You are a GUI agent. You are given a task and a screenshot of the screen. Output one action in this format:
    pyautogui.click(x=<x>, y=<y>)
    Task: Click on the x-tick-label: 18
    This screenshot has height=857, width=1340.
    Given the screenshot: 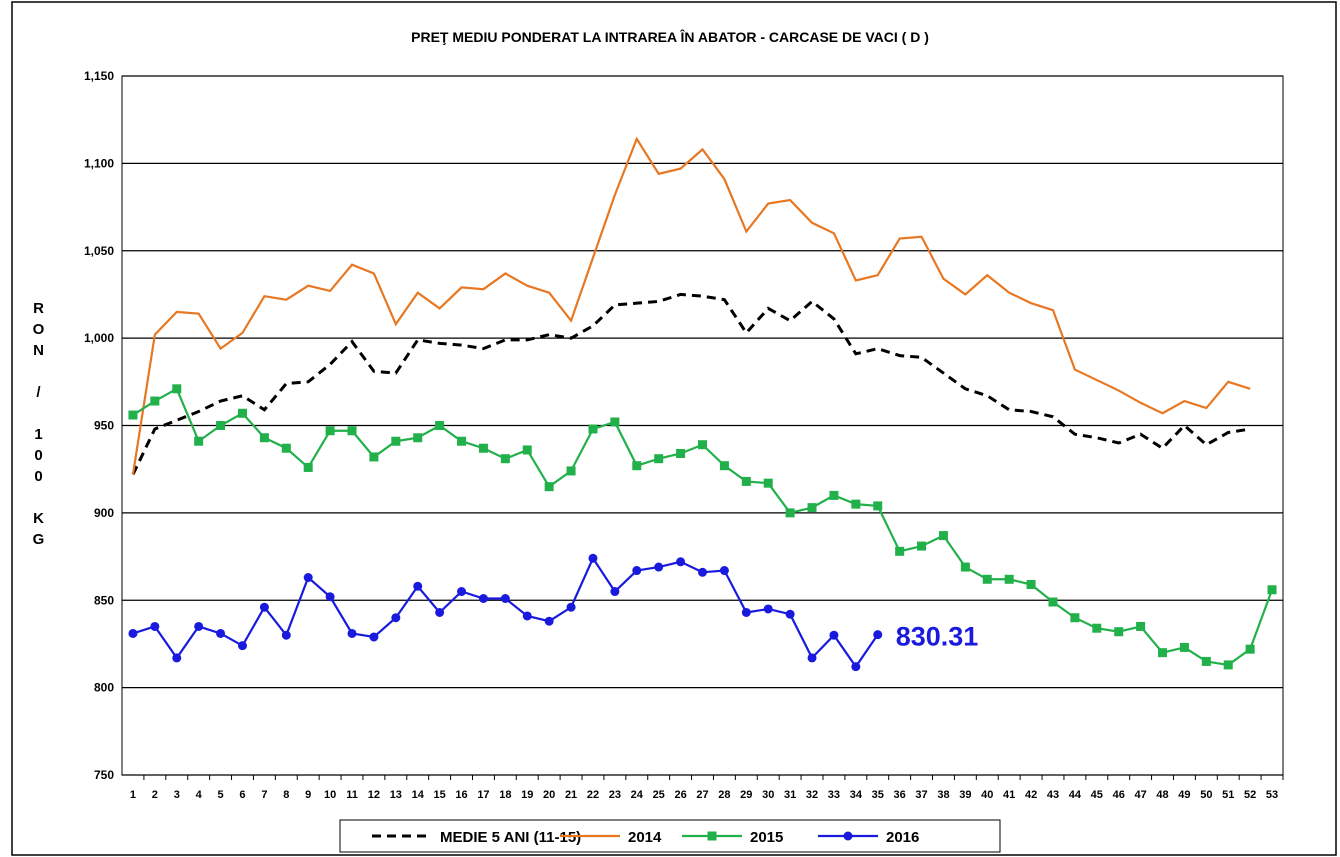 What is the action you would take?
    pyautogui.click(x=505, y=795)
    